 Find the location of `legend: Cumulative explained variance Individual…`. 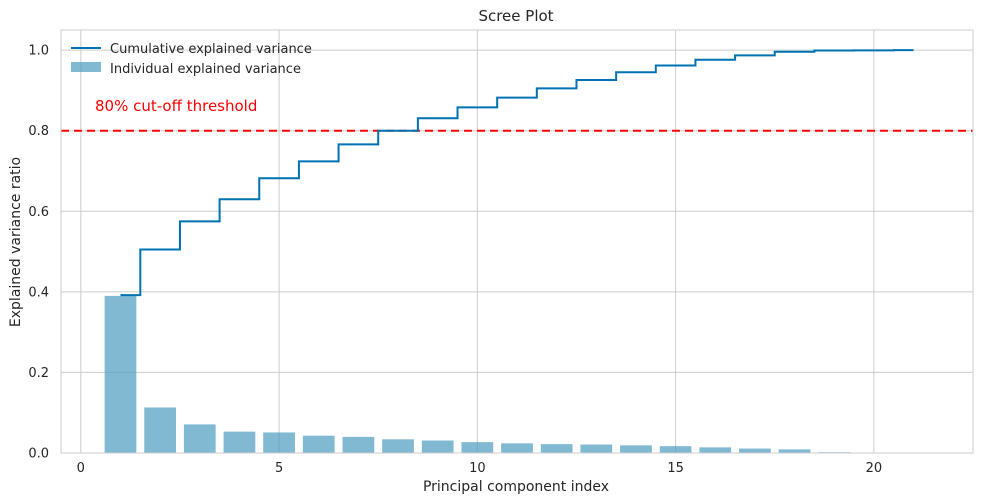

legend: Cumulative explained variance Individual… is located at coordinates (191, 59).